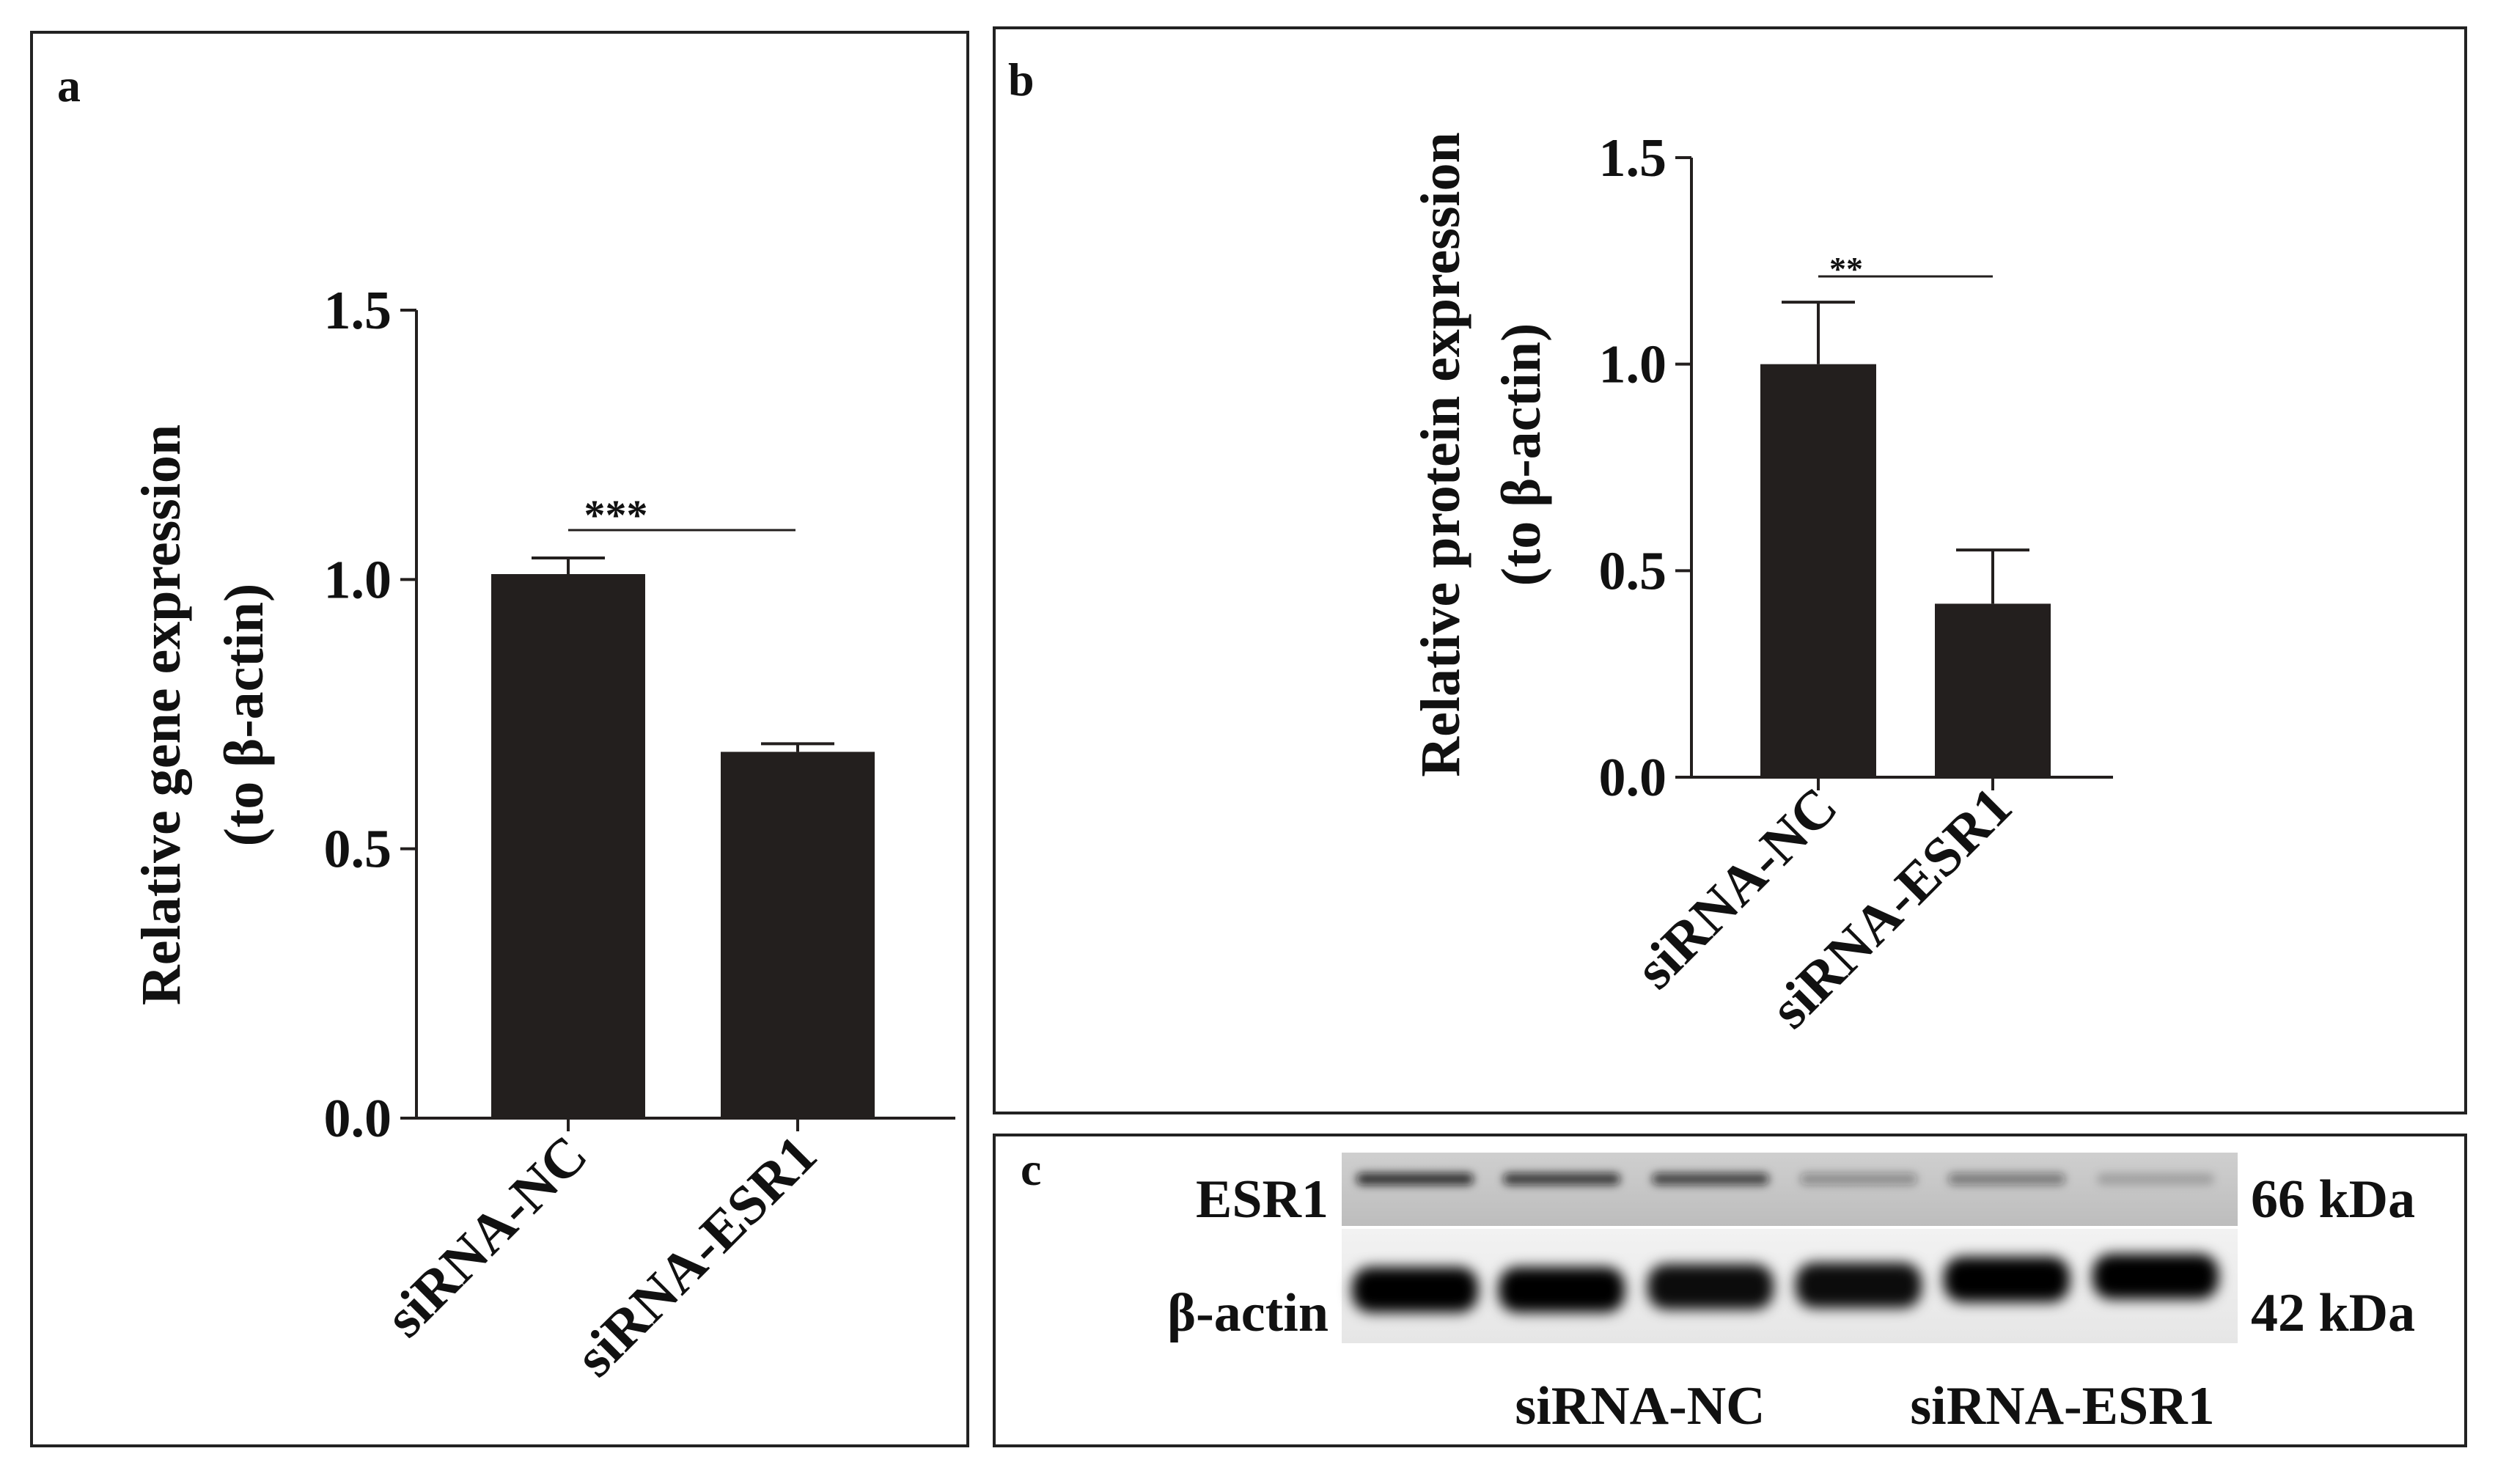 This screenshot has width=2495, height=1484. Describe the element at coordinates (162, 715) in the screenshot. I see `chart-a-ylabel-line1: Relative gene expression` at that location.